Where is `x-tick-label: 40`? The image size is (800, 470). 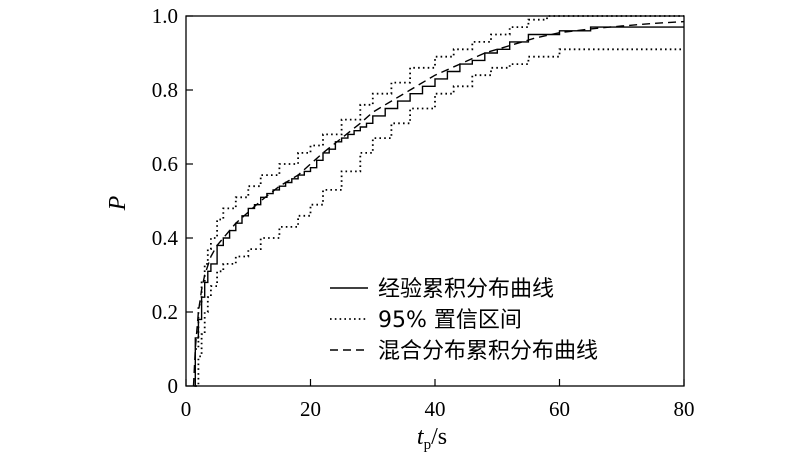
x-tick-label: 40 is located at coordinates (435, 409).